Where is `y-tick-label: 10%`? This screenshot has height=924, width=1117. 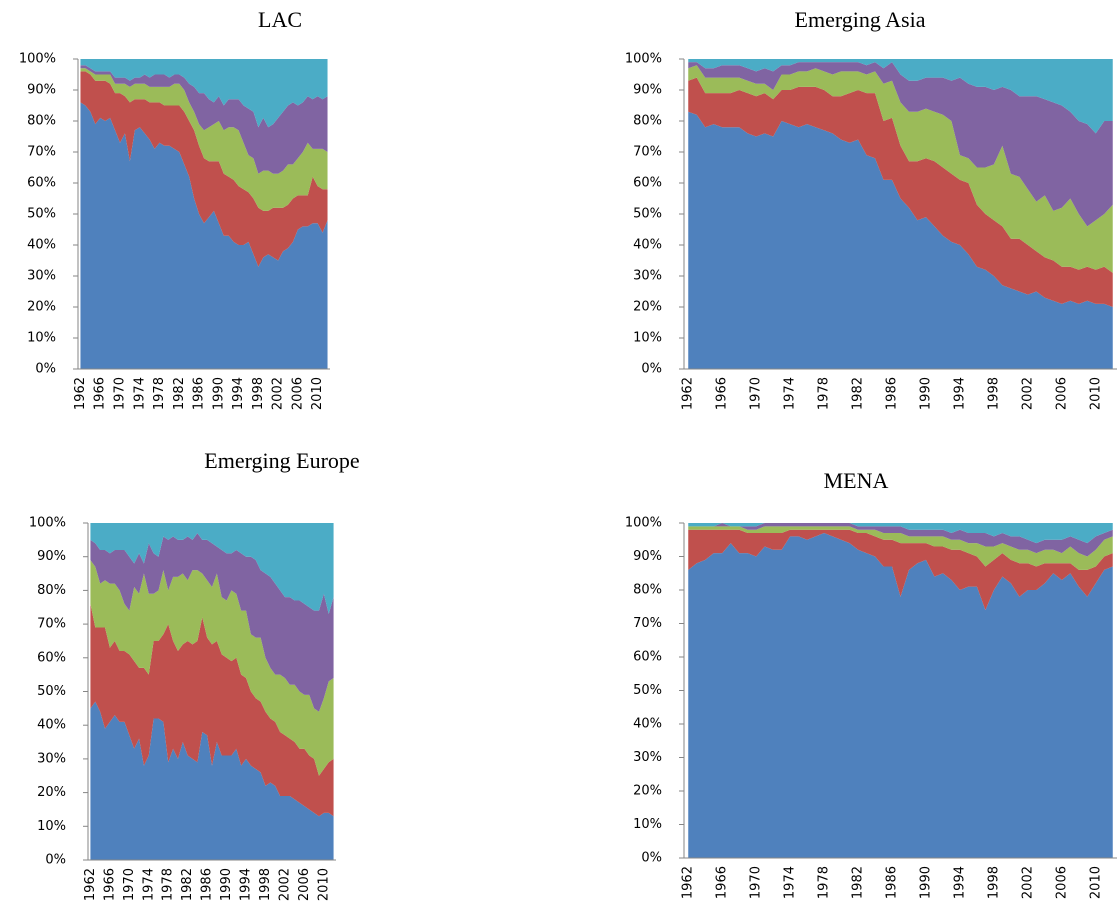
y-tick-label: 10% is located at coordinates (647, 338).